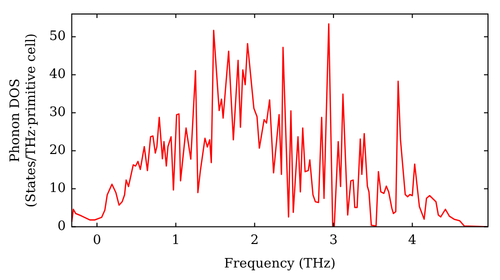 Image resolution: width=500 pixels, height=280 pixels. What do you see at coordinates (23, 120) in the screenshot?
I see `y-axis-title: Phonon DOS (States/THz·primitive cell)` at bounding box center [23, 120].